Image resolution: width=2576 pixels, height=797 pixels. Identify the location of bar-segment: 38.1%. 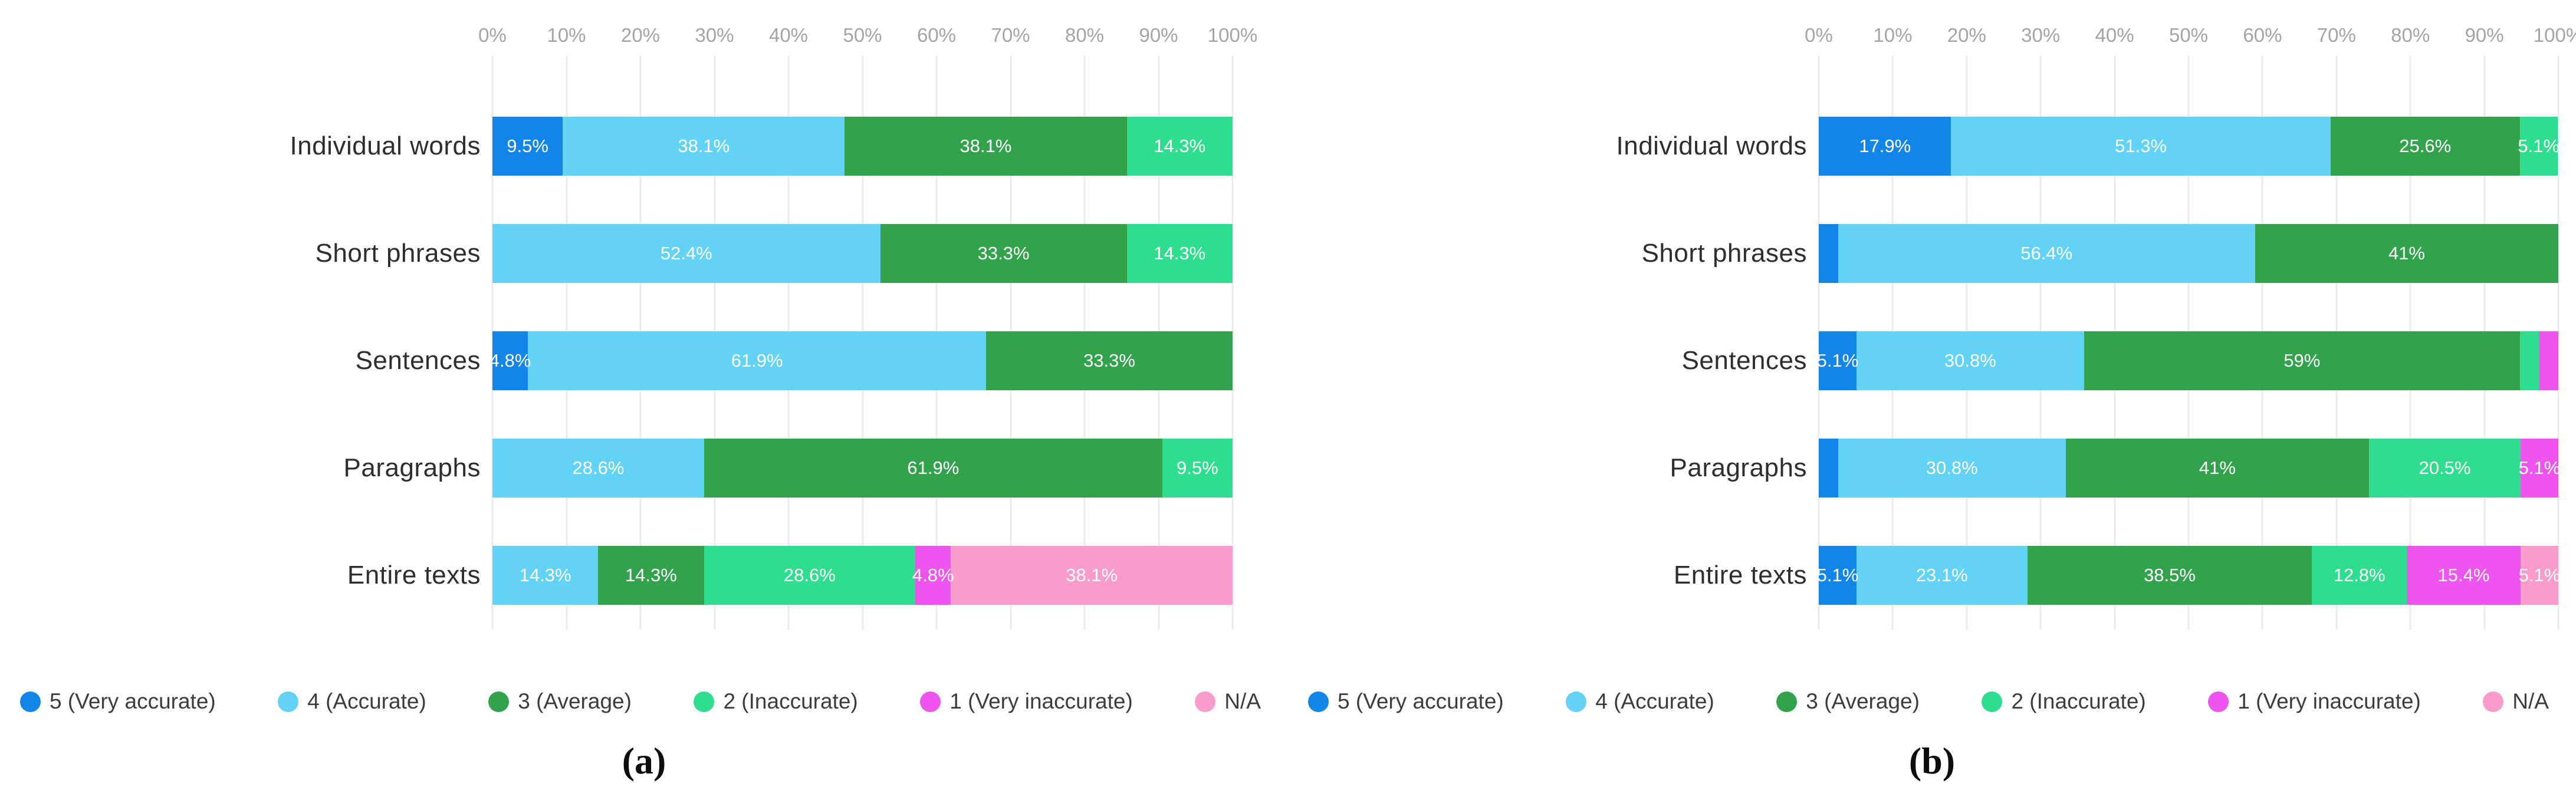
(704, 146).